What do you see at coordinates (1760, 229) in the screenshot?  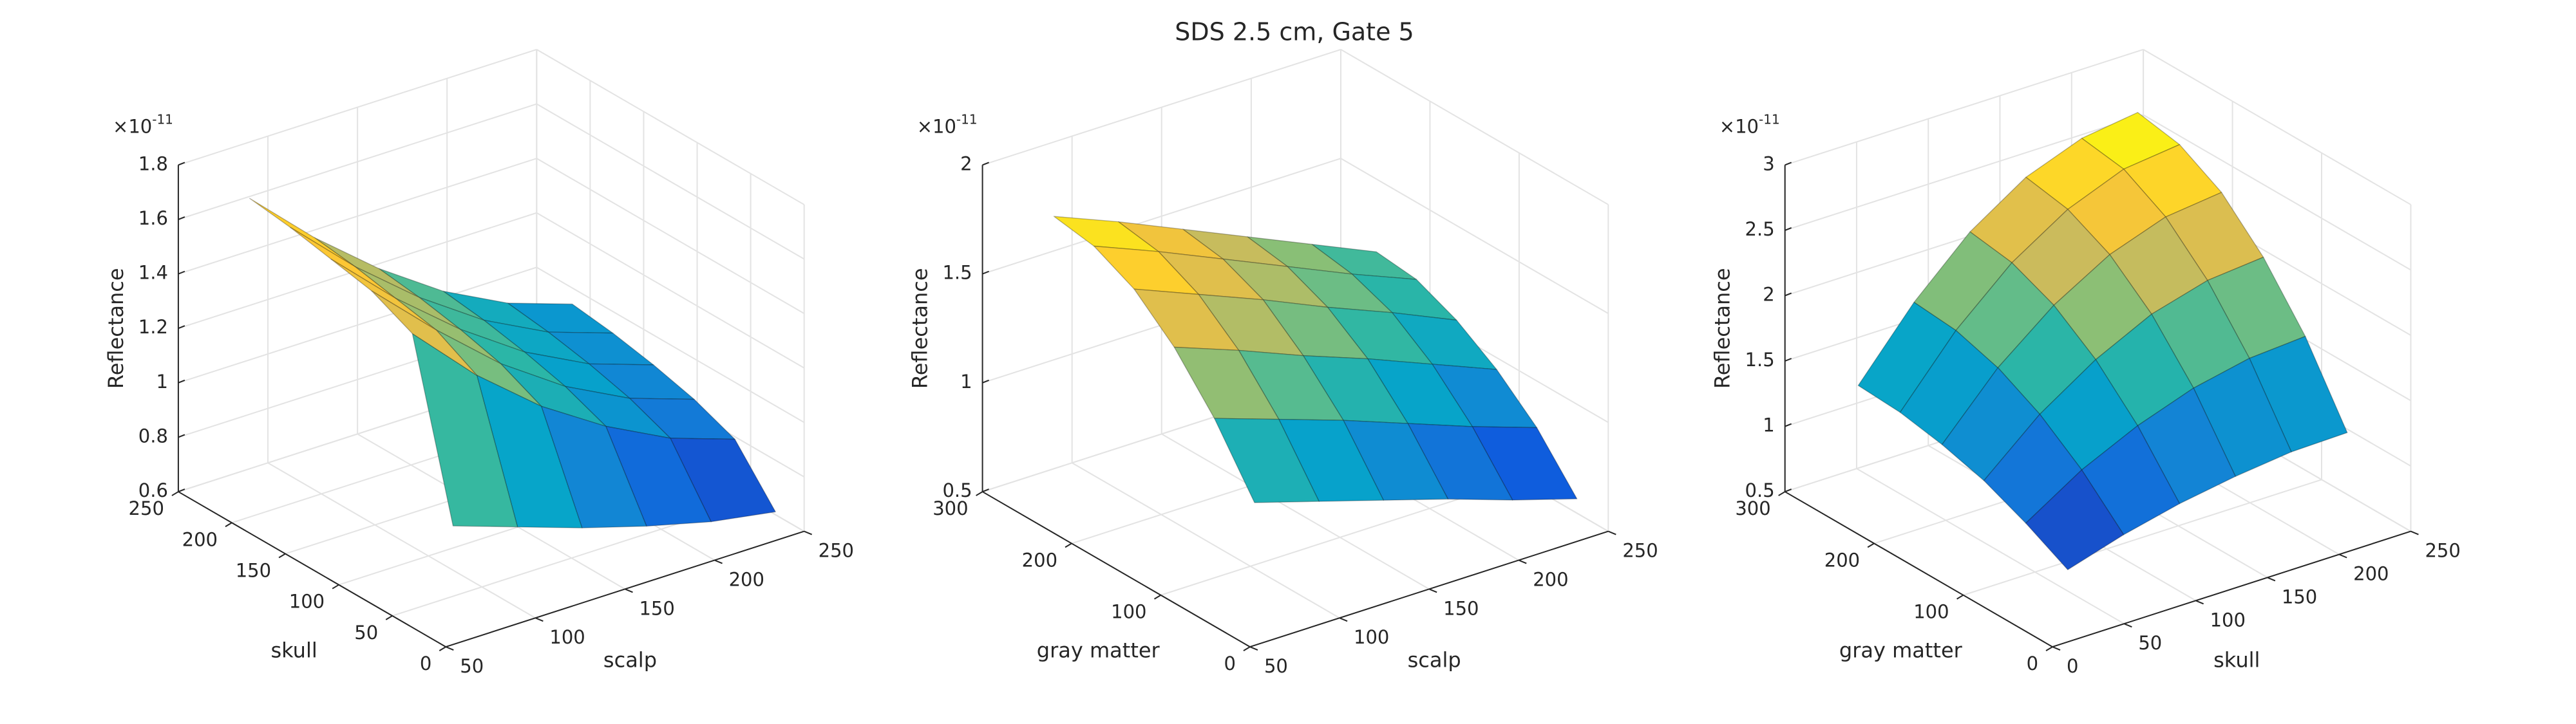 I see `z-tick-label: 2.5` at bounding box center [1760, 229].